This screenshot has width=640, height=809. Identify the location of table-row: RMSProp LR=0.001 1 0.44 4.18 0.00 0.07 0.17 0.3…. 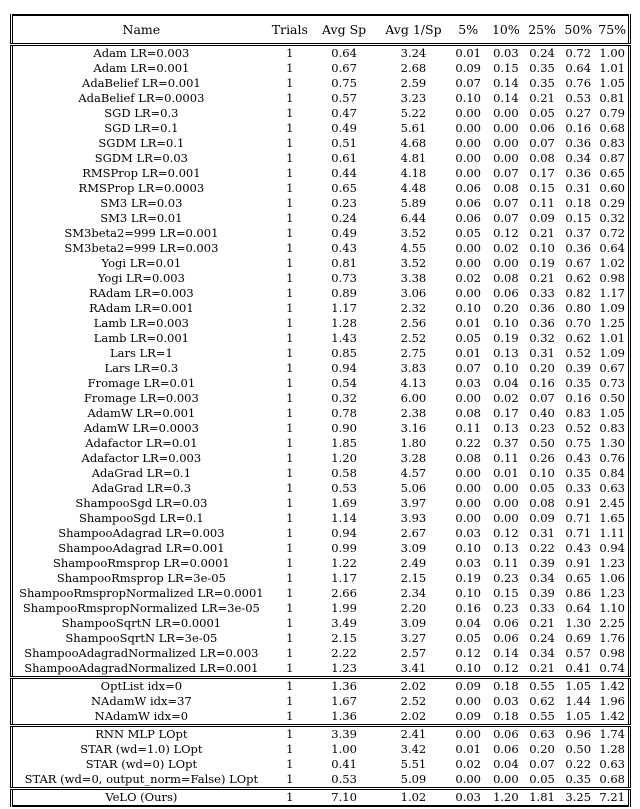
(321, 173).